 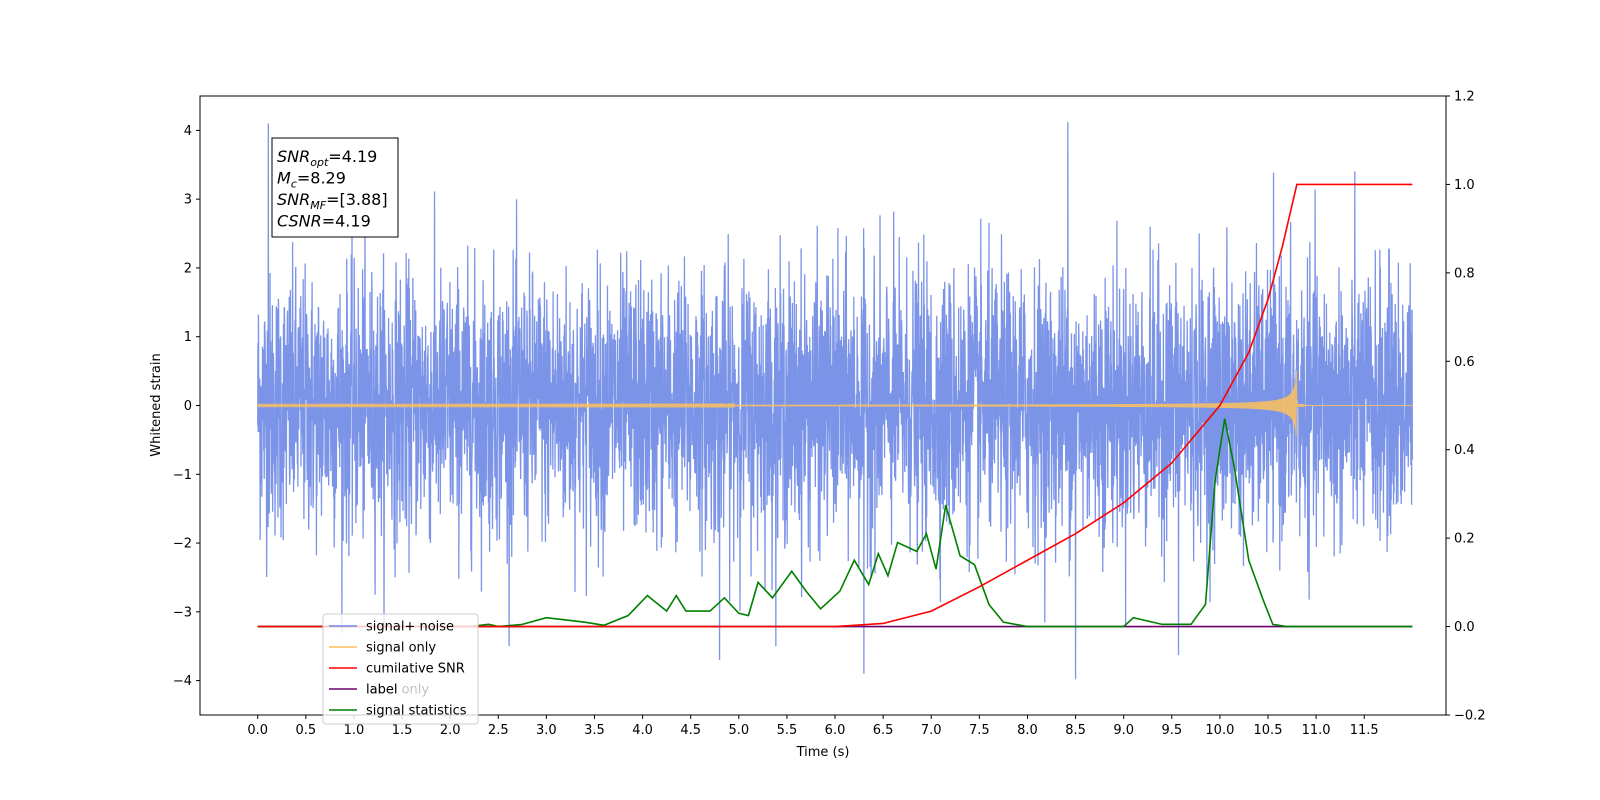 What do you see at coordinates (738, 730) in the screenshot?
I see `x-tick-label: 5.0` at bounding box center [738, 730].